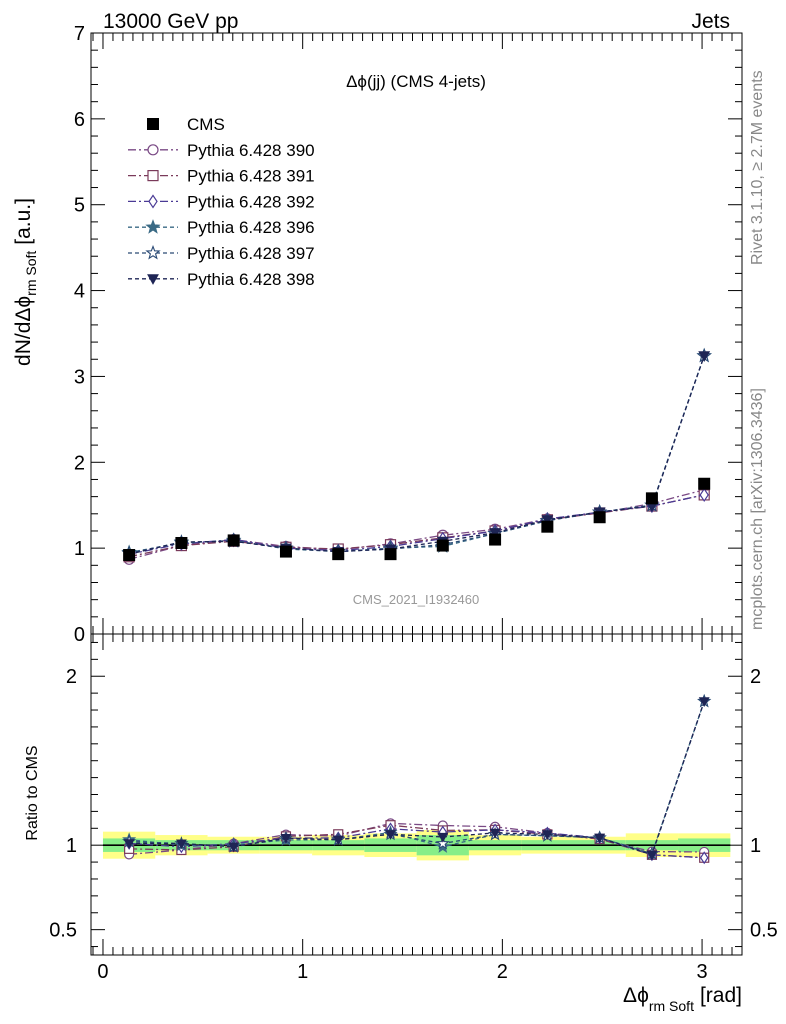  I want to click on legend-item: Pythia 6.428 396, so click(221, 227).